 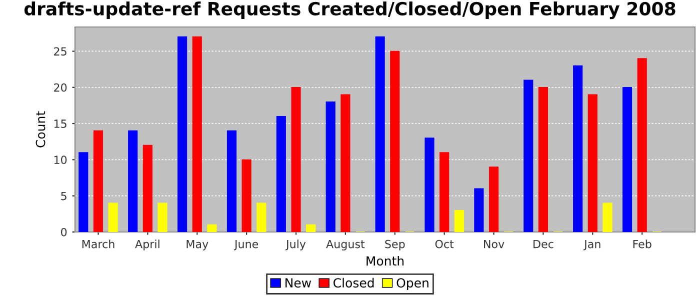 What do you see at coordinates (246, 245) in the screenshot?
I see `x-tick-label: June` at bounding box center [246, 245].